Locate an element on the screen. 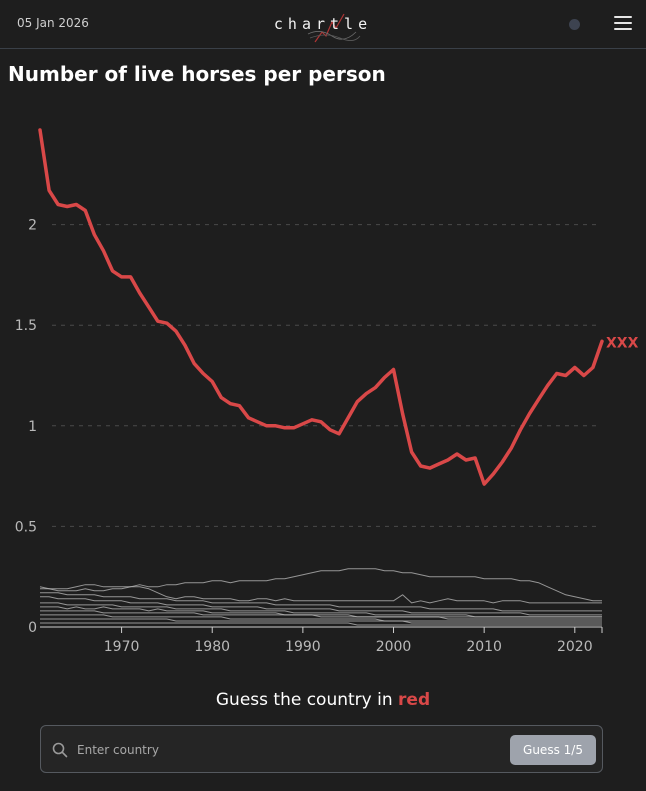 This screenshot has height=791, width=646. x-tick-label: 1970 is located at coordinates (122, 647).